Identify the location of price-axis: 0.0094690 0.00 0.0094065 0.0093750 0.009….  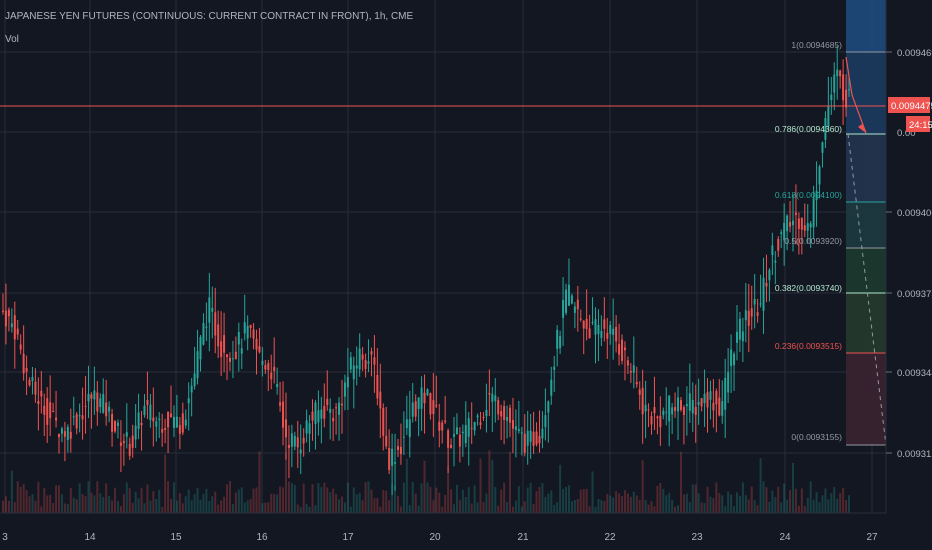
(909, 254).